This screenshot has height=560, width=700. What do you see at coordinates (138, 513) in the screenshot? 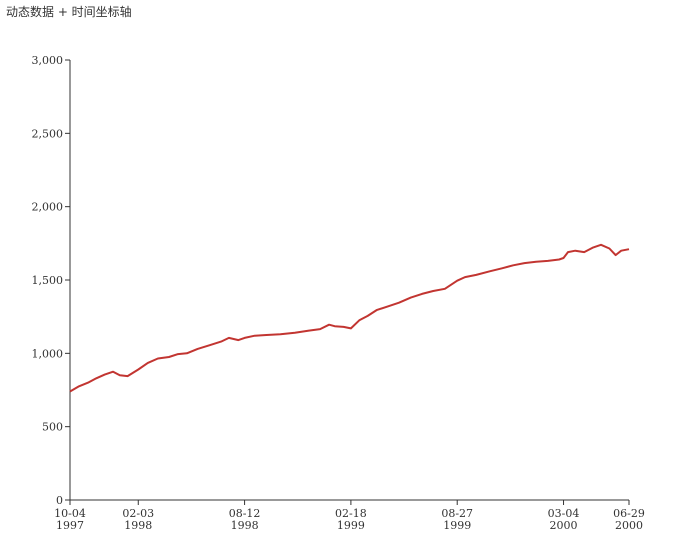
I see `x-tick-label: 02-03` at bounding box center [138, 513].